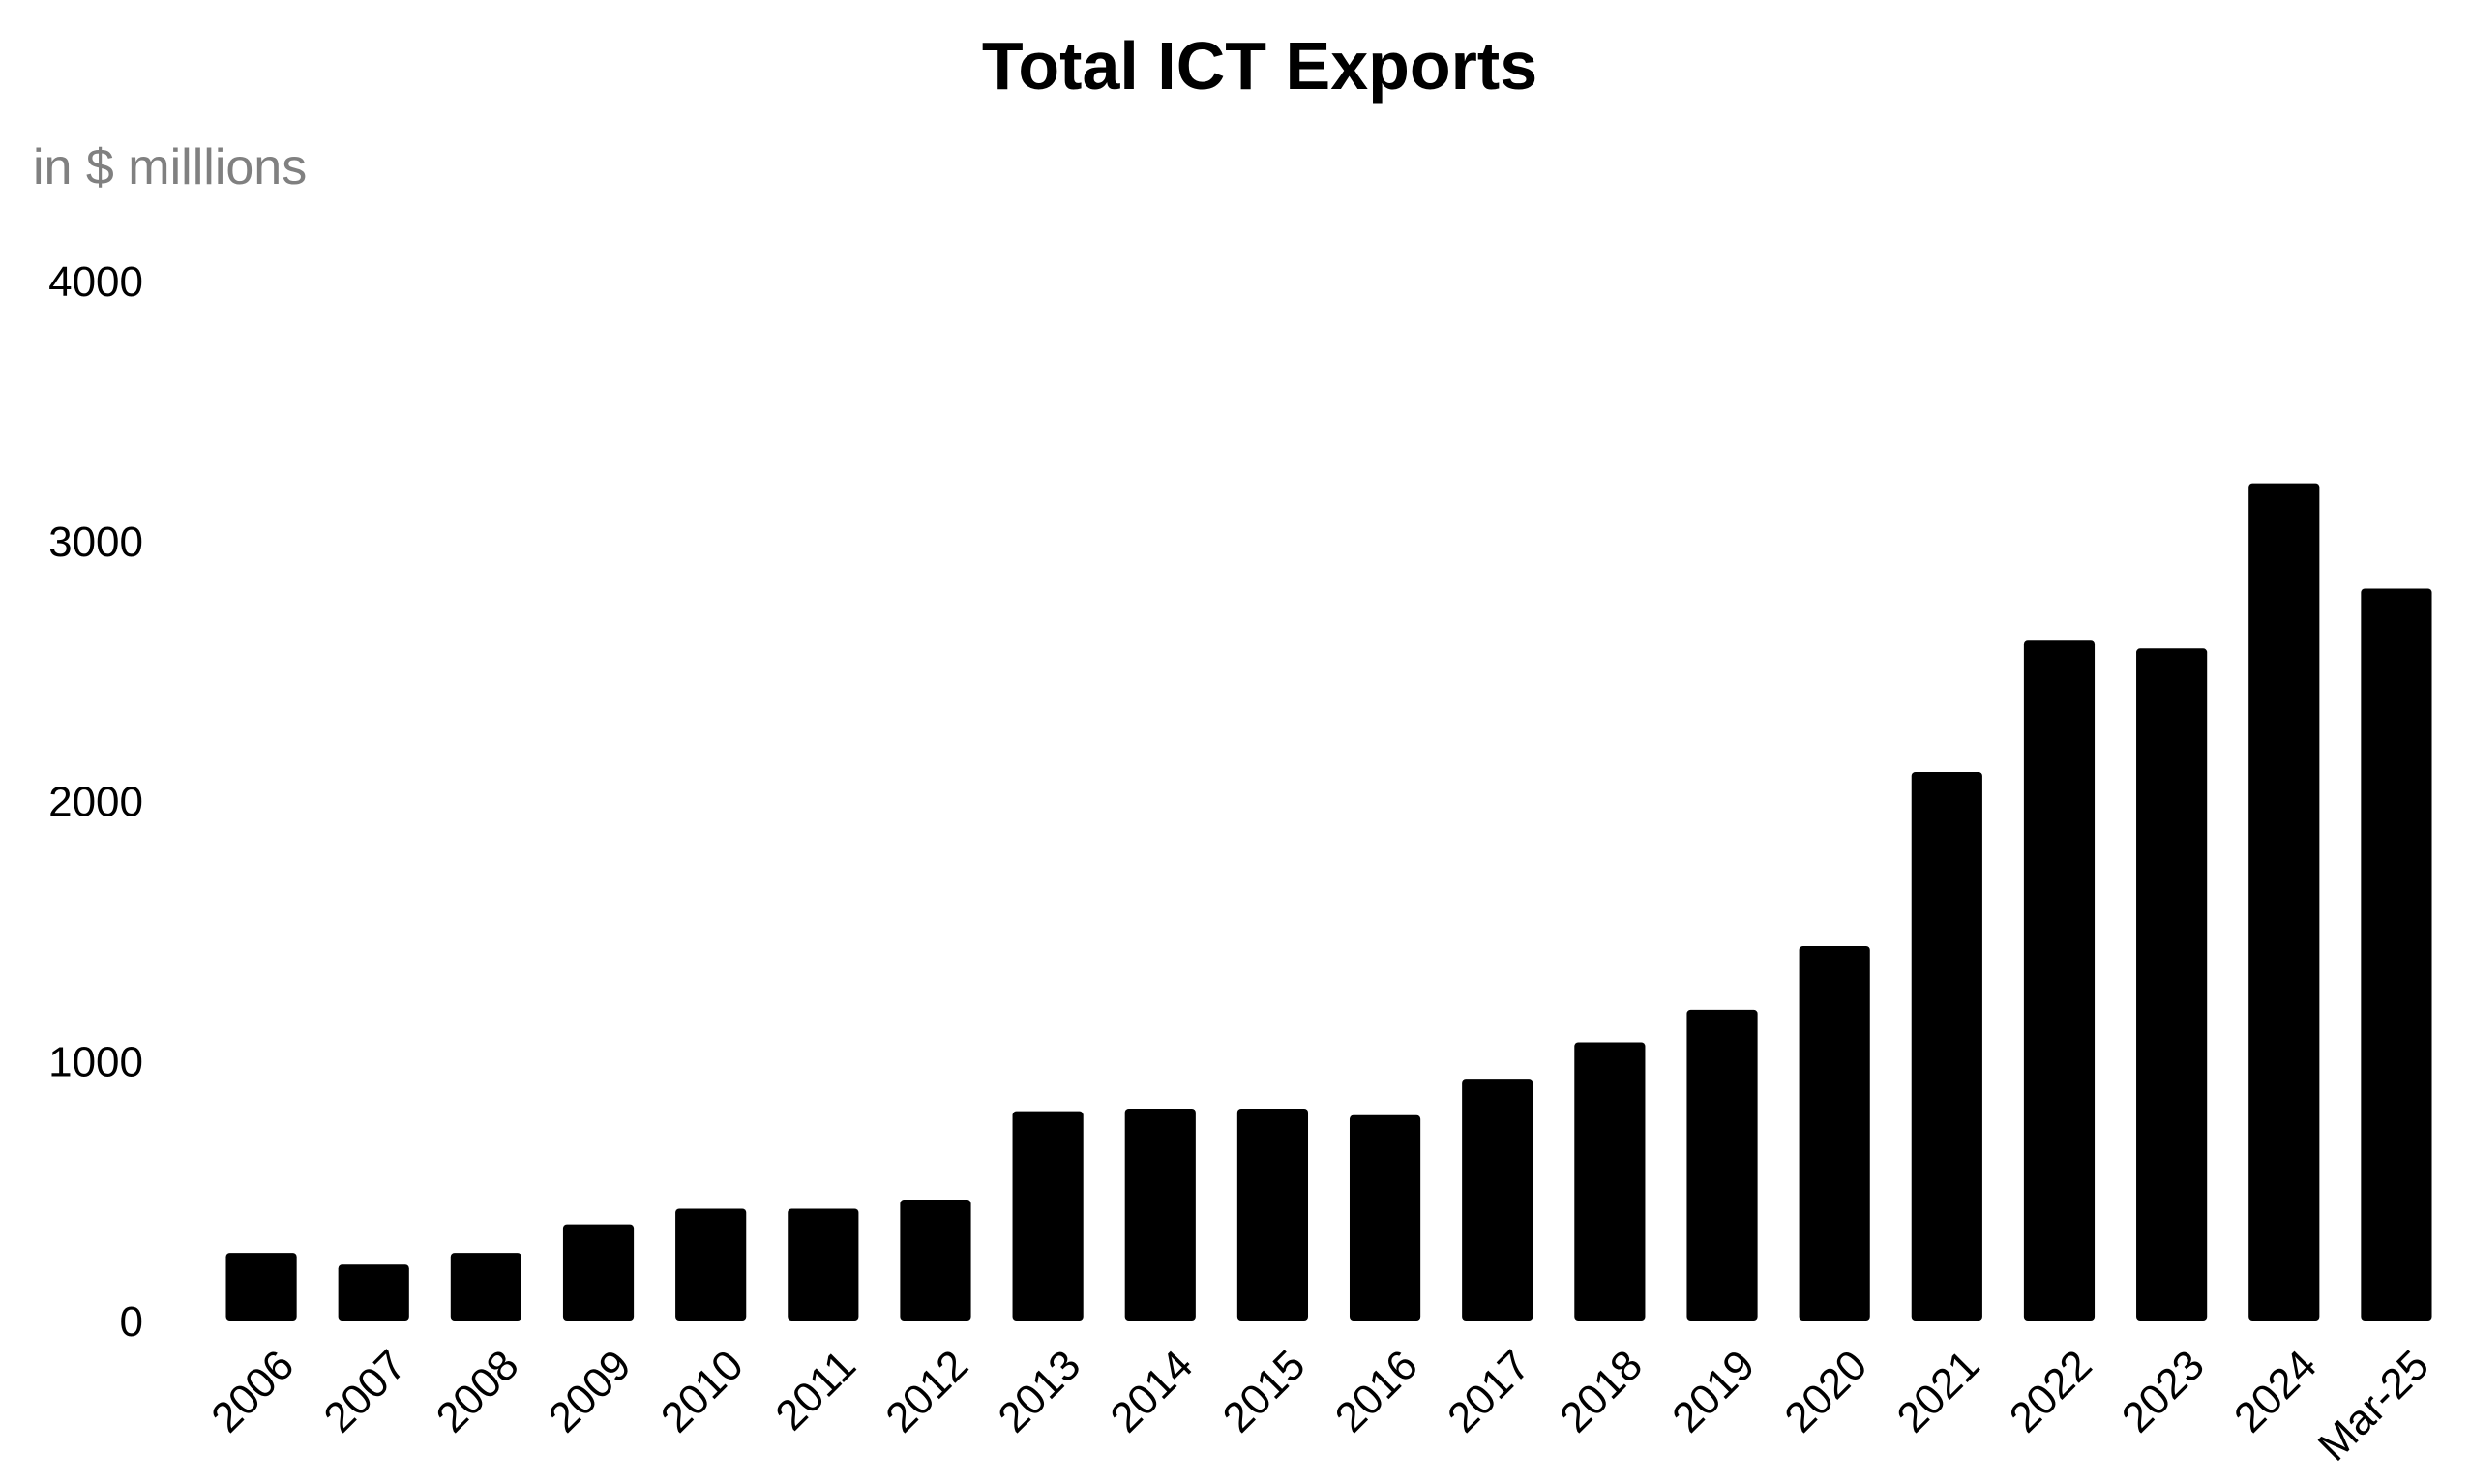  I want to click on x-tick-label: 2006, so click(252, 1391).